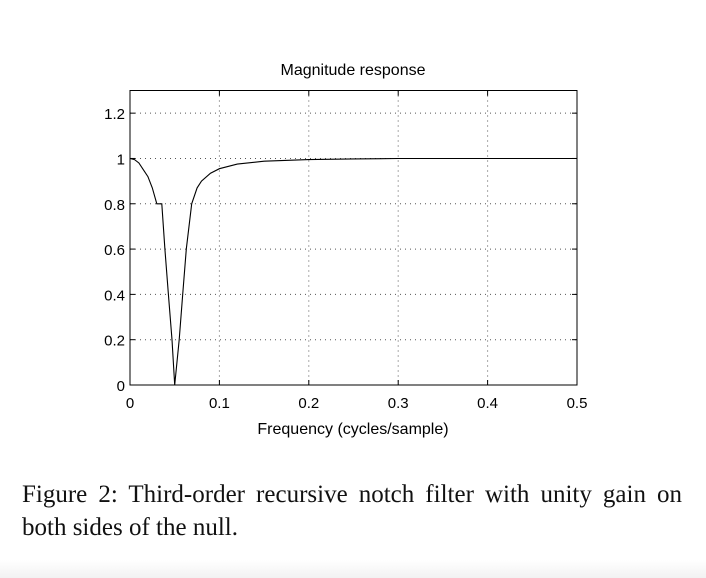 The width and height of the screenshot is (706, 578). I want to click on x-tick-label: 0.4, so click(487, 403).